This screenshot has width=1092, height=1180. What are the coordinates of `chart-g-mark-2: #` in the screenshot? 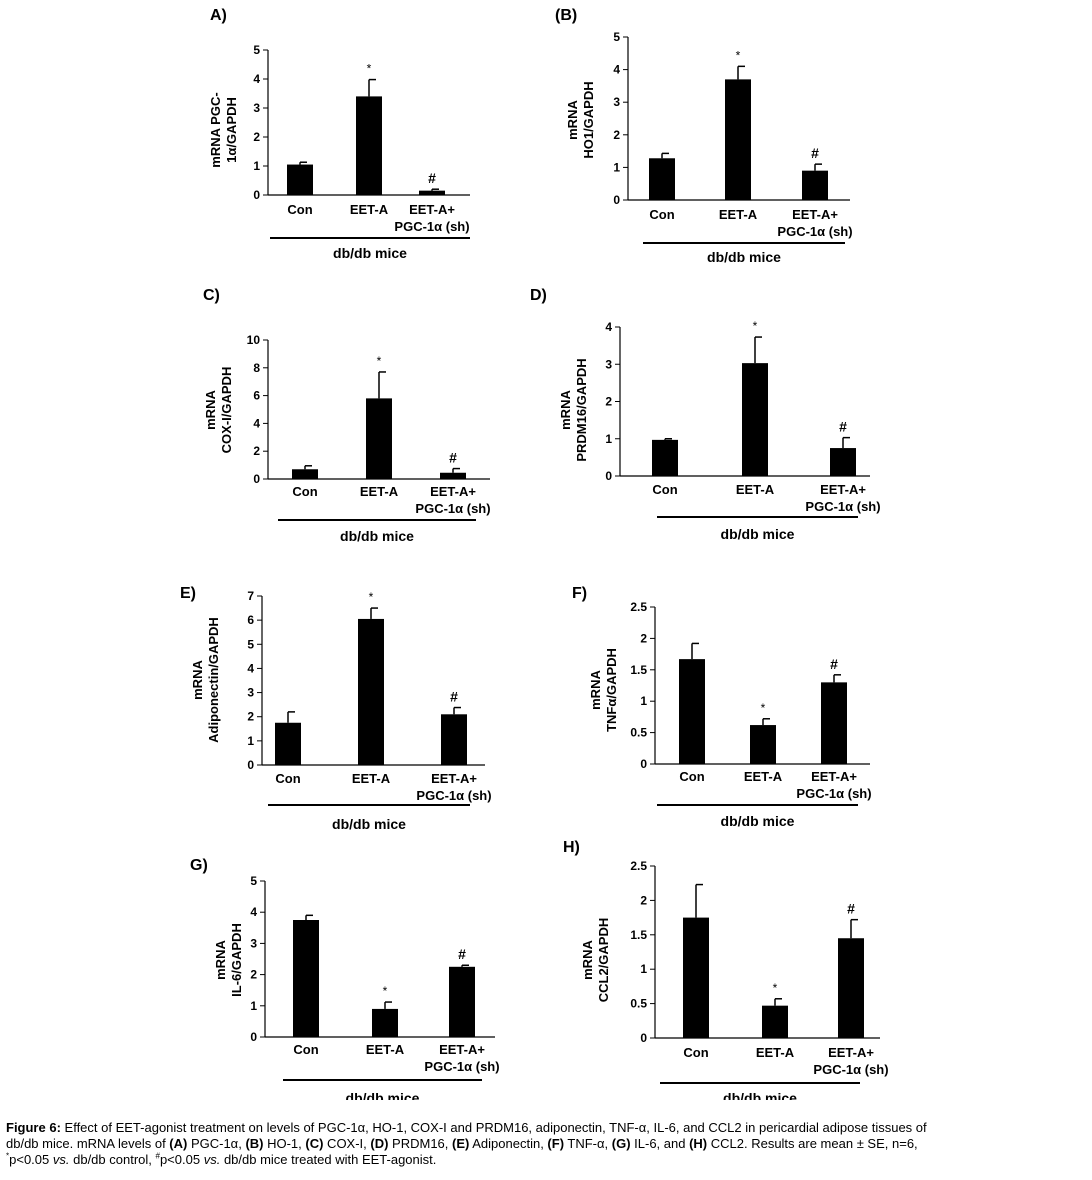 It's located at (462, 954).